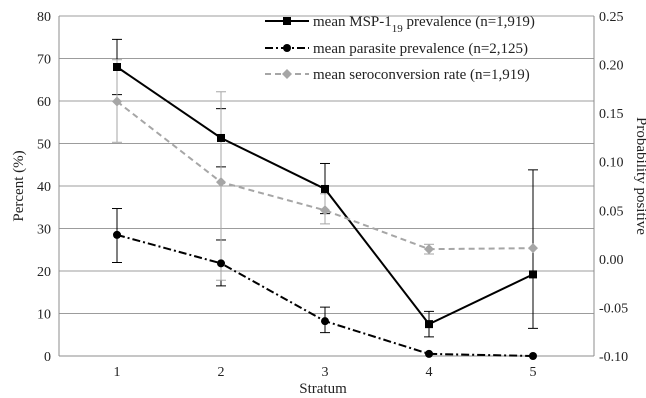  What do you see at coordinates (611, 260) in the screenshot?
I see `y2-tick-label: 0.00` at bounding box center [611, 260].